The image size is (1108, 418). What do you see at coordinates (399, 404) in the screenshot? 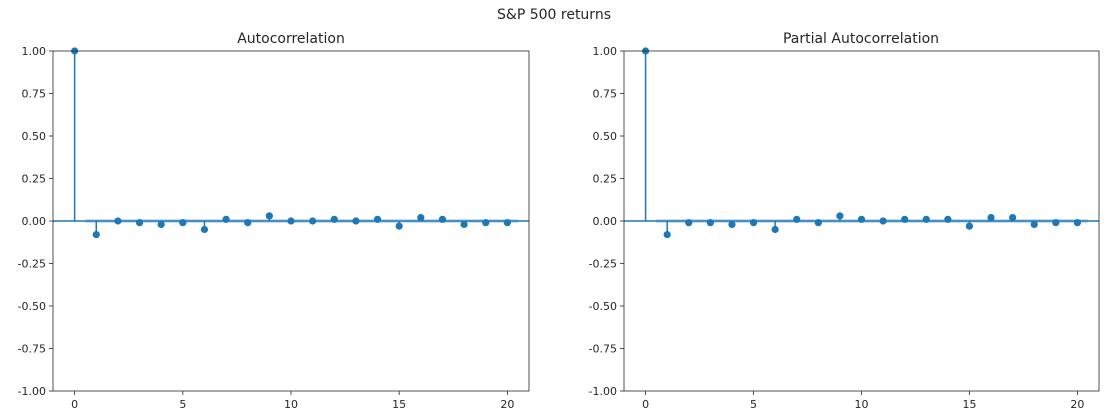
I see `acf-xtick-label: 15` at bounding box center [399, 404].